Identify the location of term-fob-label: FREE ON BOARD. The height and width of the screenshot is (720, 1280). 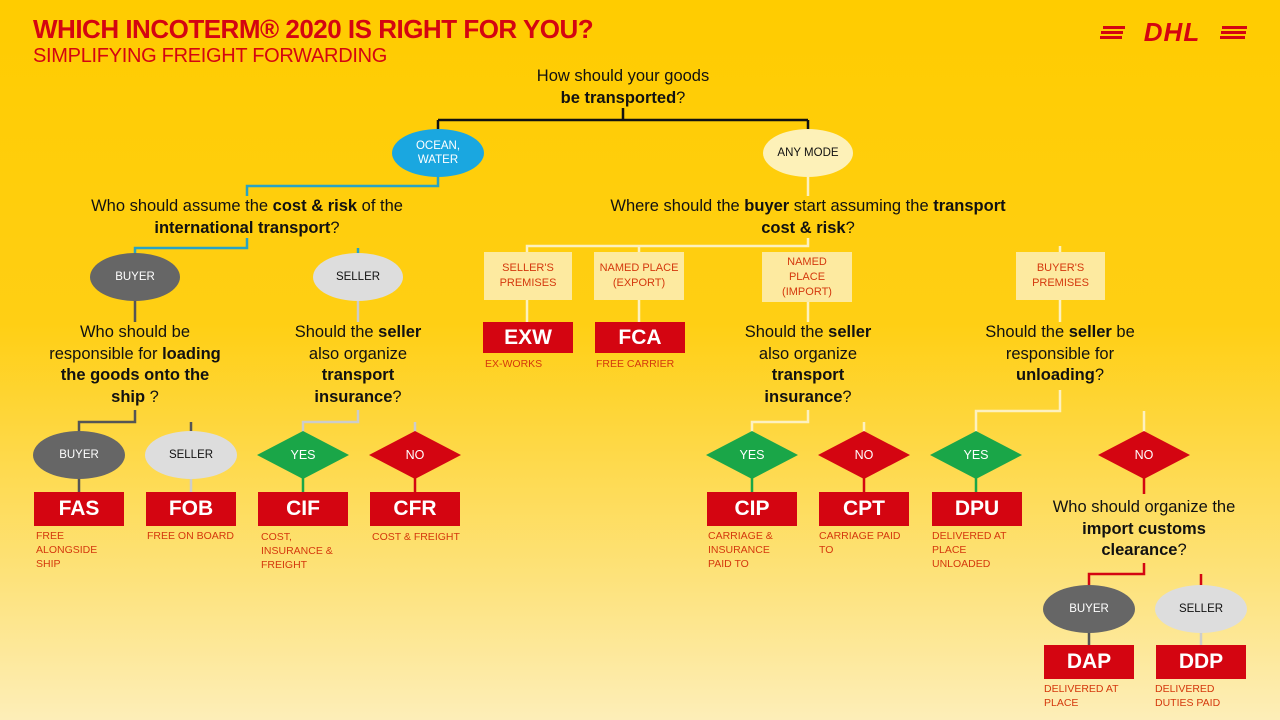
(190, 536).